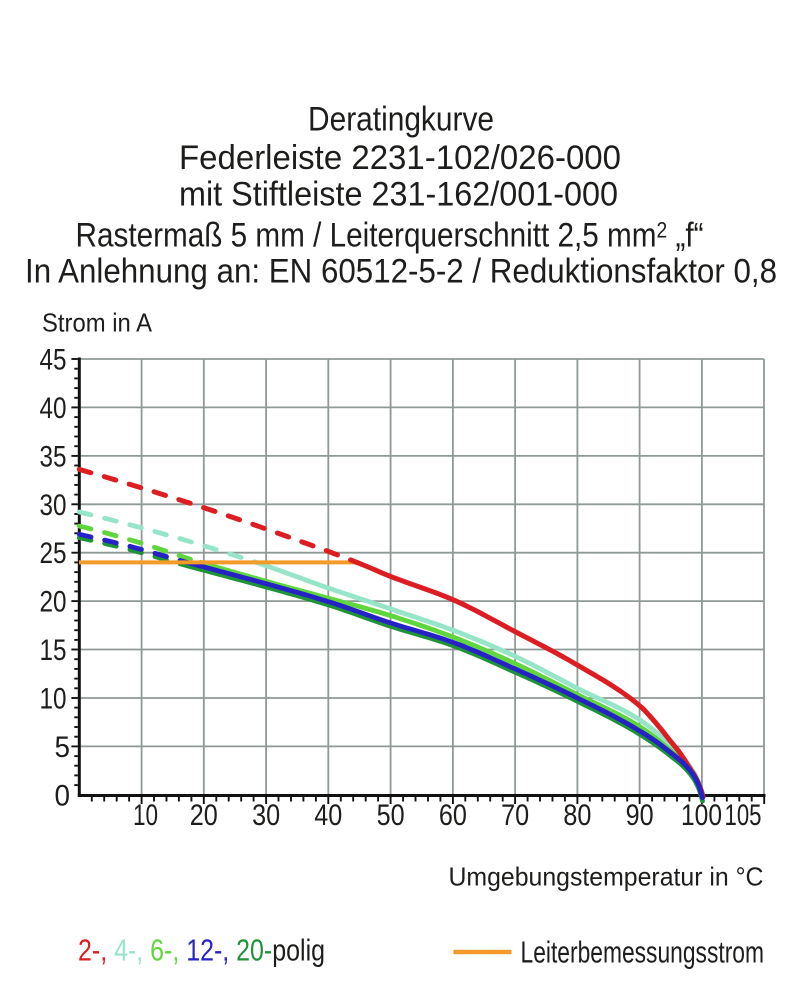 This screenshot has height=1000, width=801. What do you see at coordinates (400, 158) in the screenshot?
I see `svg-text: Federleiste 2231-102/026-000` at bounding box center [400, 158].